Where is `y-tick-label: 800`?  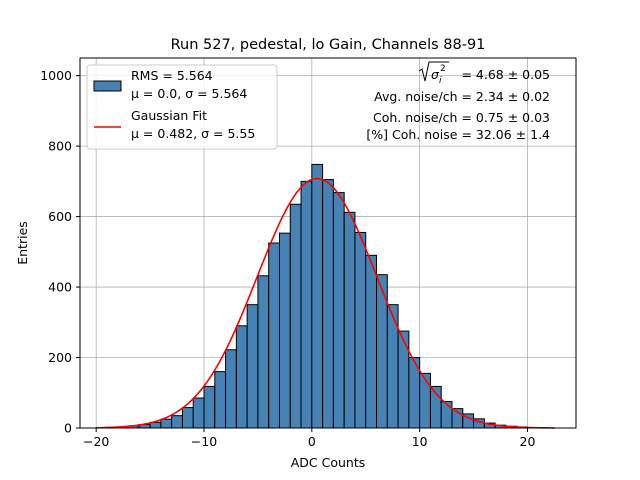 y-tick-label: 800 is located at coordinates (60, 146).